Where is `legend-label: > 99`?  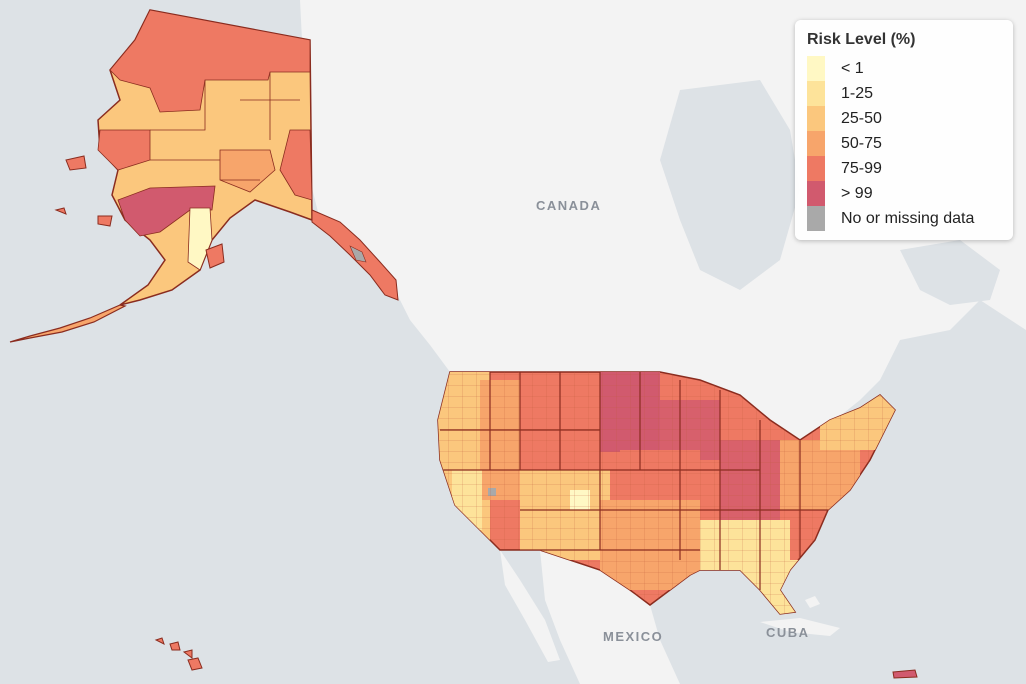
legend-label: > 99 is located at coordinates (857, 193).